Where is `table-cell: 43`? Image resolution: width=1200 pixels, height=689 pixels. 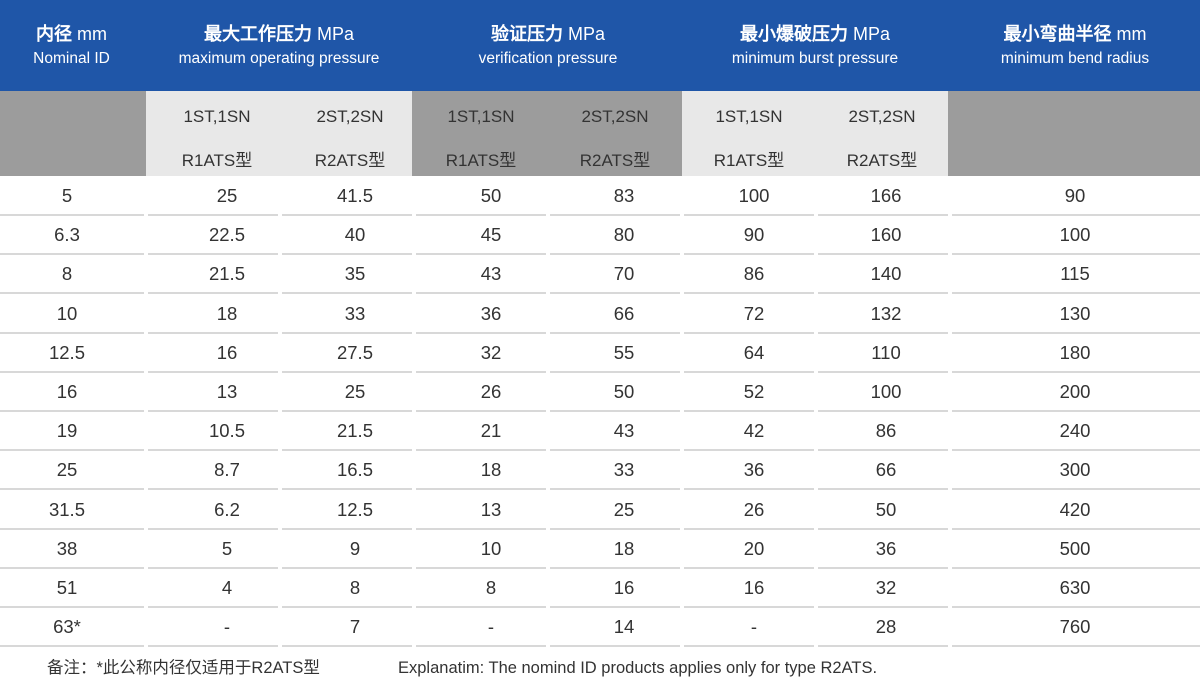 table-cell: 43 is located at coordinates (491, 273).